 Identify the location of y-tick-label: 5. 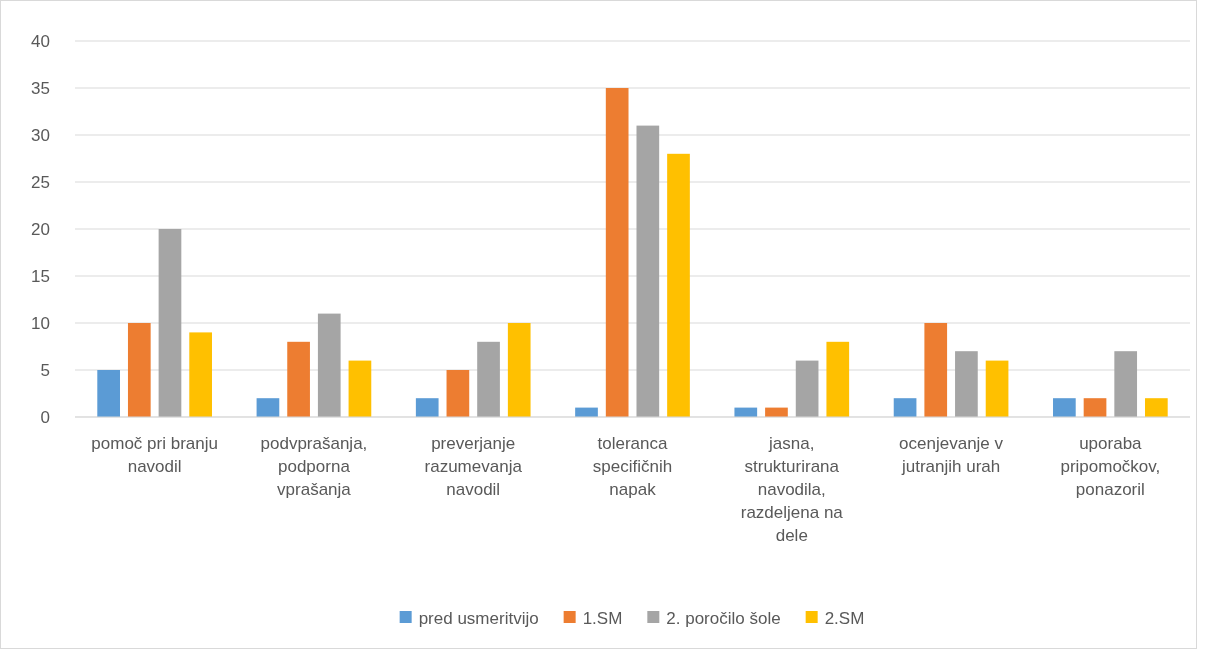
(45, 370).